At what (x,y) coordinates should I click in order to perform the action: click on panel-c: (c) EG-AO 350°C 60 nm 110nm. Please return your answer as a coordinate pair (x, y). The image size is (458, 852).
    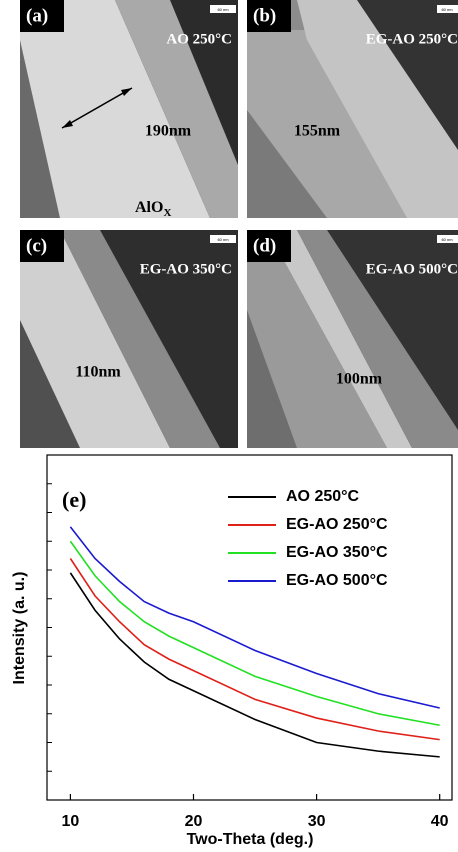
    Looking at the image, I should click on (129, 339).